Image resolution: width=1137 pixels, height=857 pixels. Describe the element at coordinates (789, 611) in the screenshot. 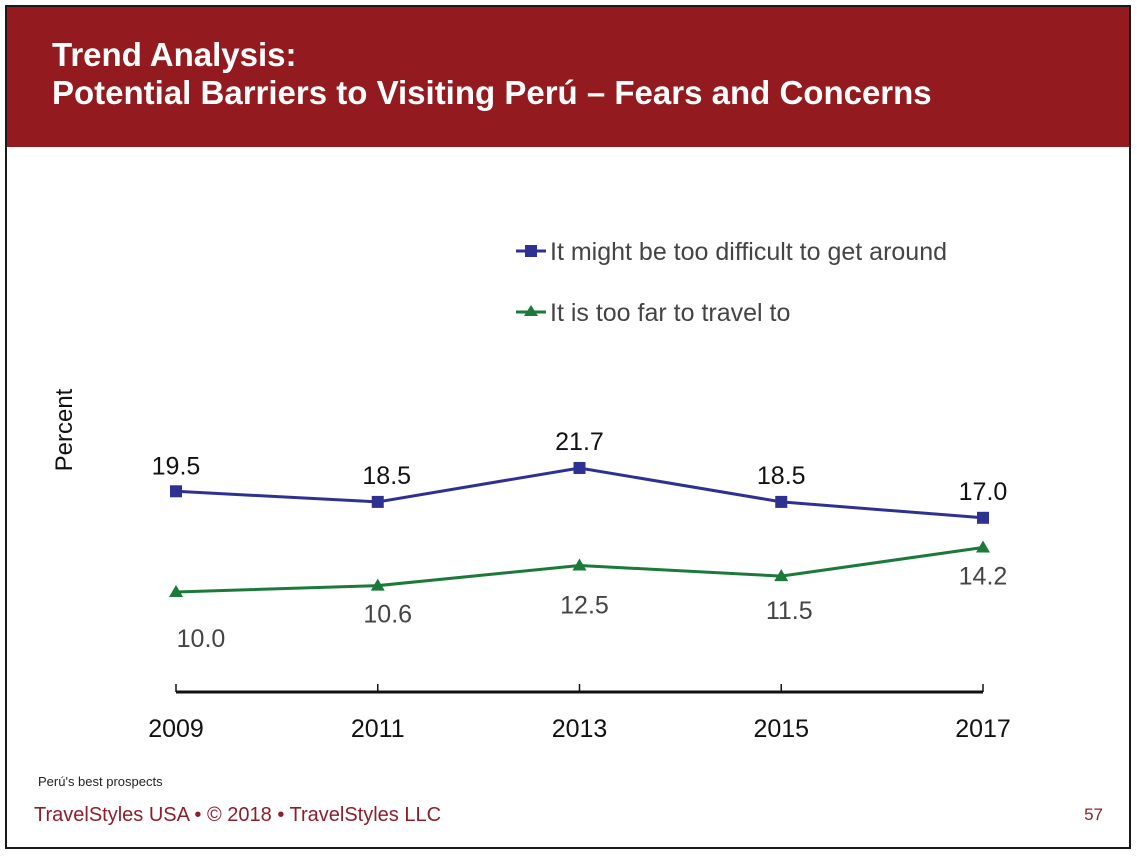

I see `data-label: 11.5` at that location.